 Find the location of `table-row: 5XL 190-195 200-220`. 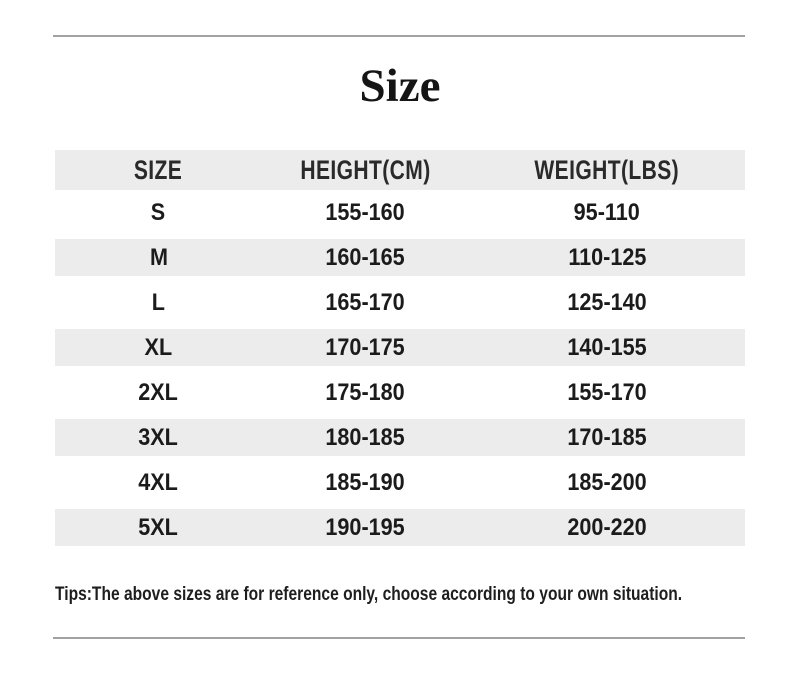

table-row: 5XL 190-195 200-220 is located at coordinates (400, 527).